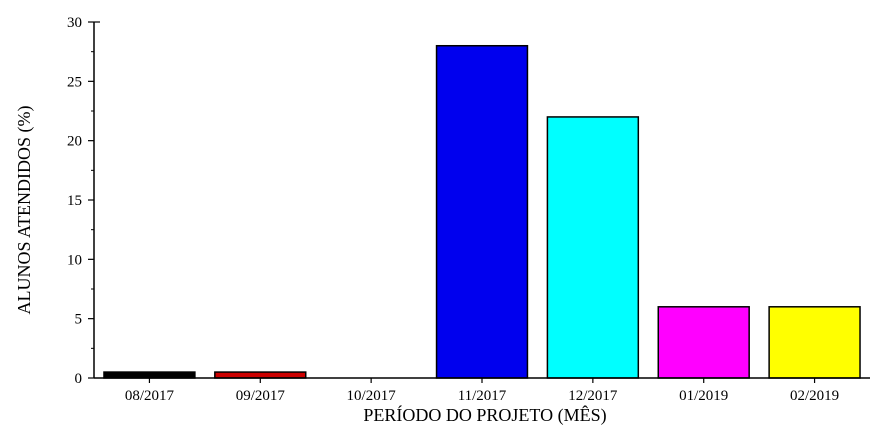 This screenshot has height=430, width=870. Describe the element at coordinates (150, 396) in the screenshot. I see `x-tick-label: 08/2017` at that location.